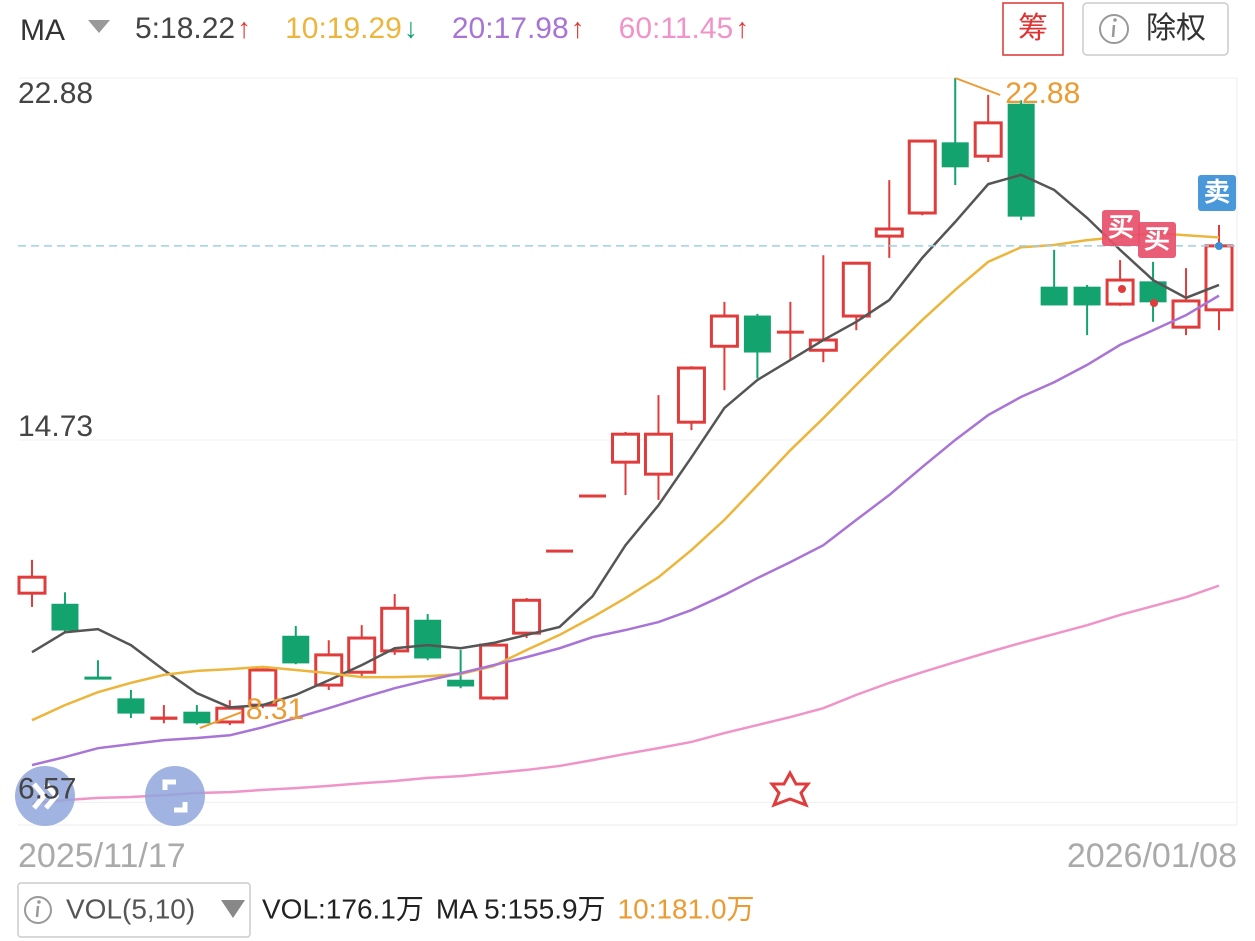  Describe the element at coordinates (55, 426) in the screenshot. I see `y-tick-label: 14.73` at that location.